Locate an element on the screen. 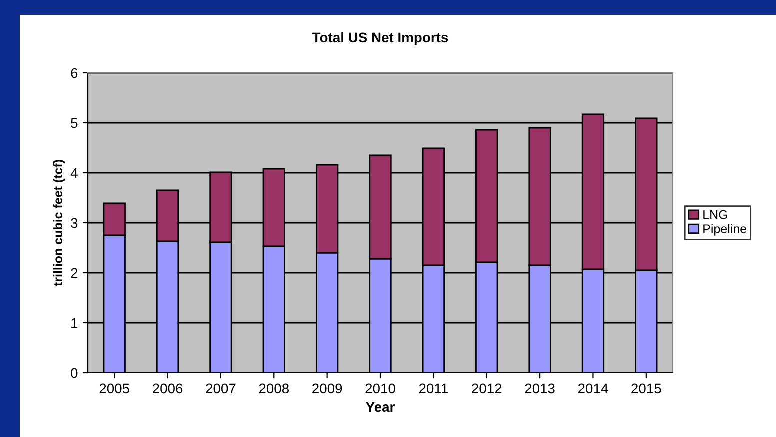 This screenshot has width=776, height=437. x-tick-label: 2008 is located at coordinates (274, 389).